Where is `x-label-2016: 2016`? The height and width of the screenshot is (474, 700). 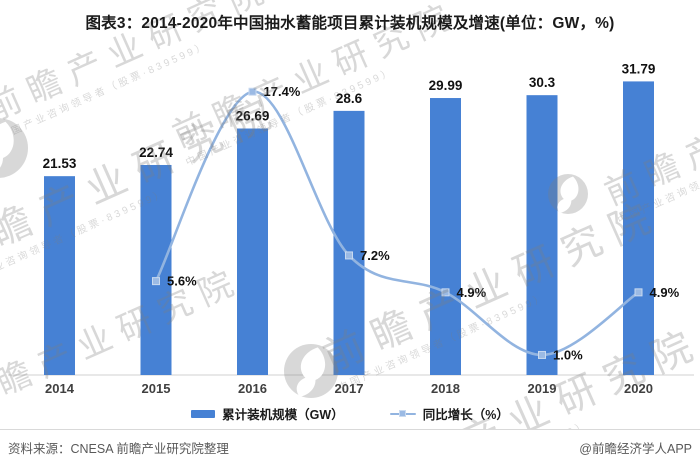 x-label-2016: 2016 is located at coordinates (252, 388).